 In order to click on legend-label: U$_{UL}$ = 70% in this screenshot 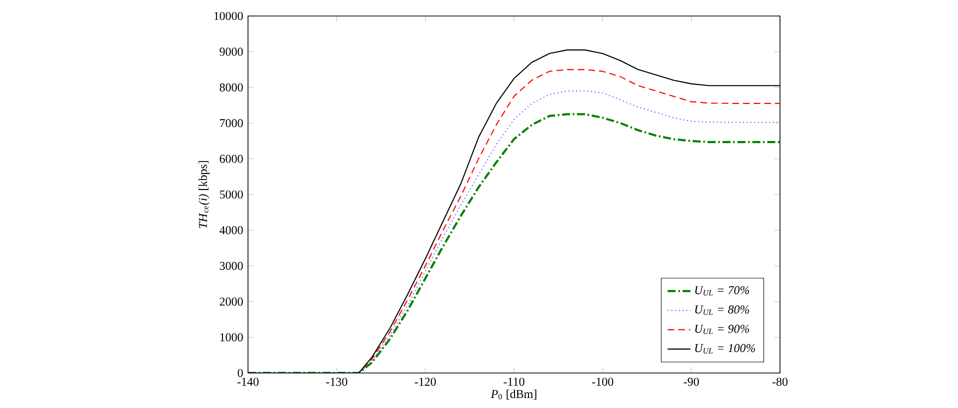, I will do `click(722, 291)`.